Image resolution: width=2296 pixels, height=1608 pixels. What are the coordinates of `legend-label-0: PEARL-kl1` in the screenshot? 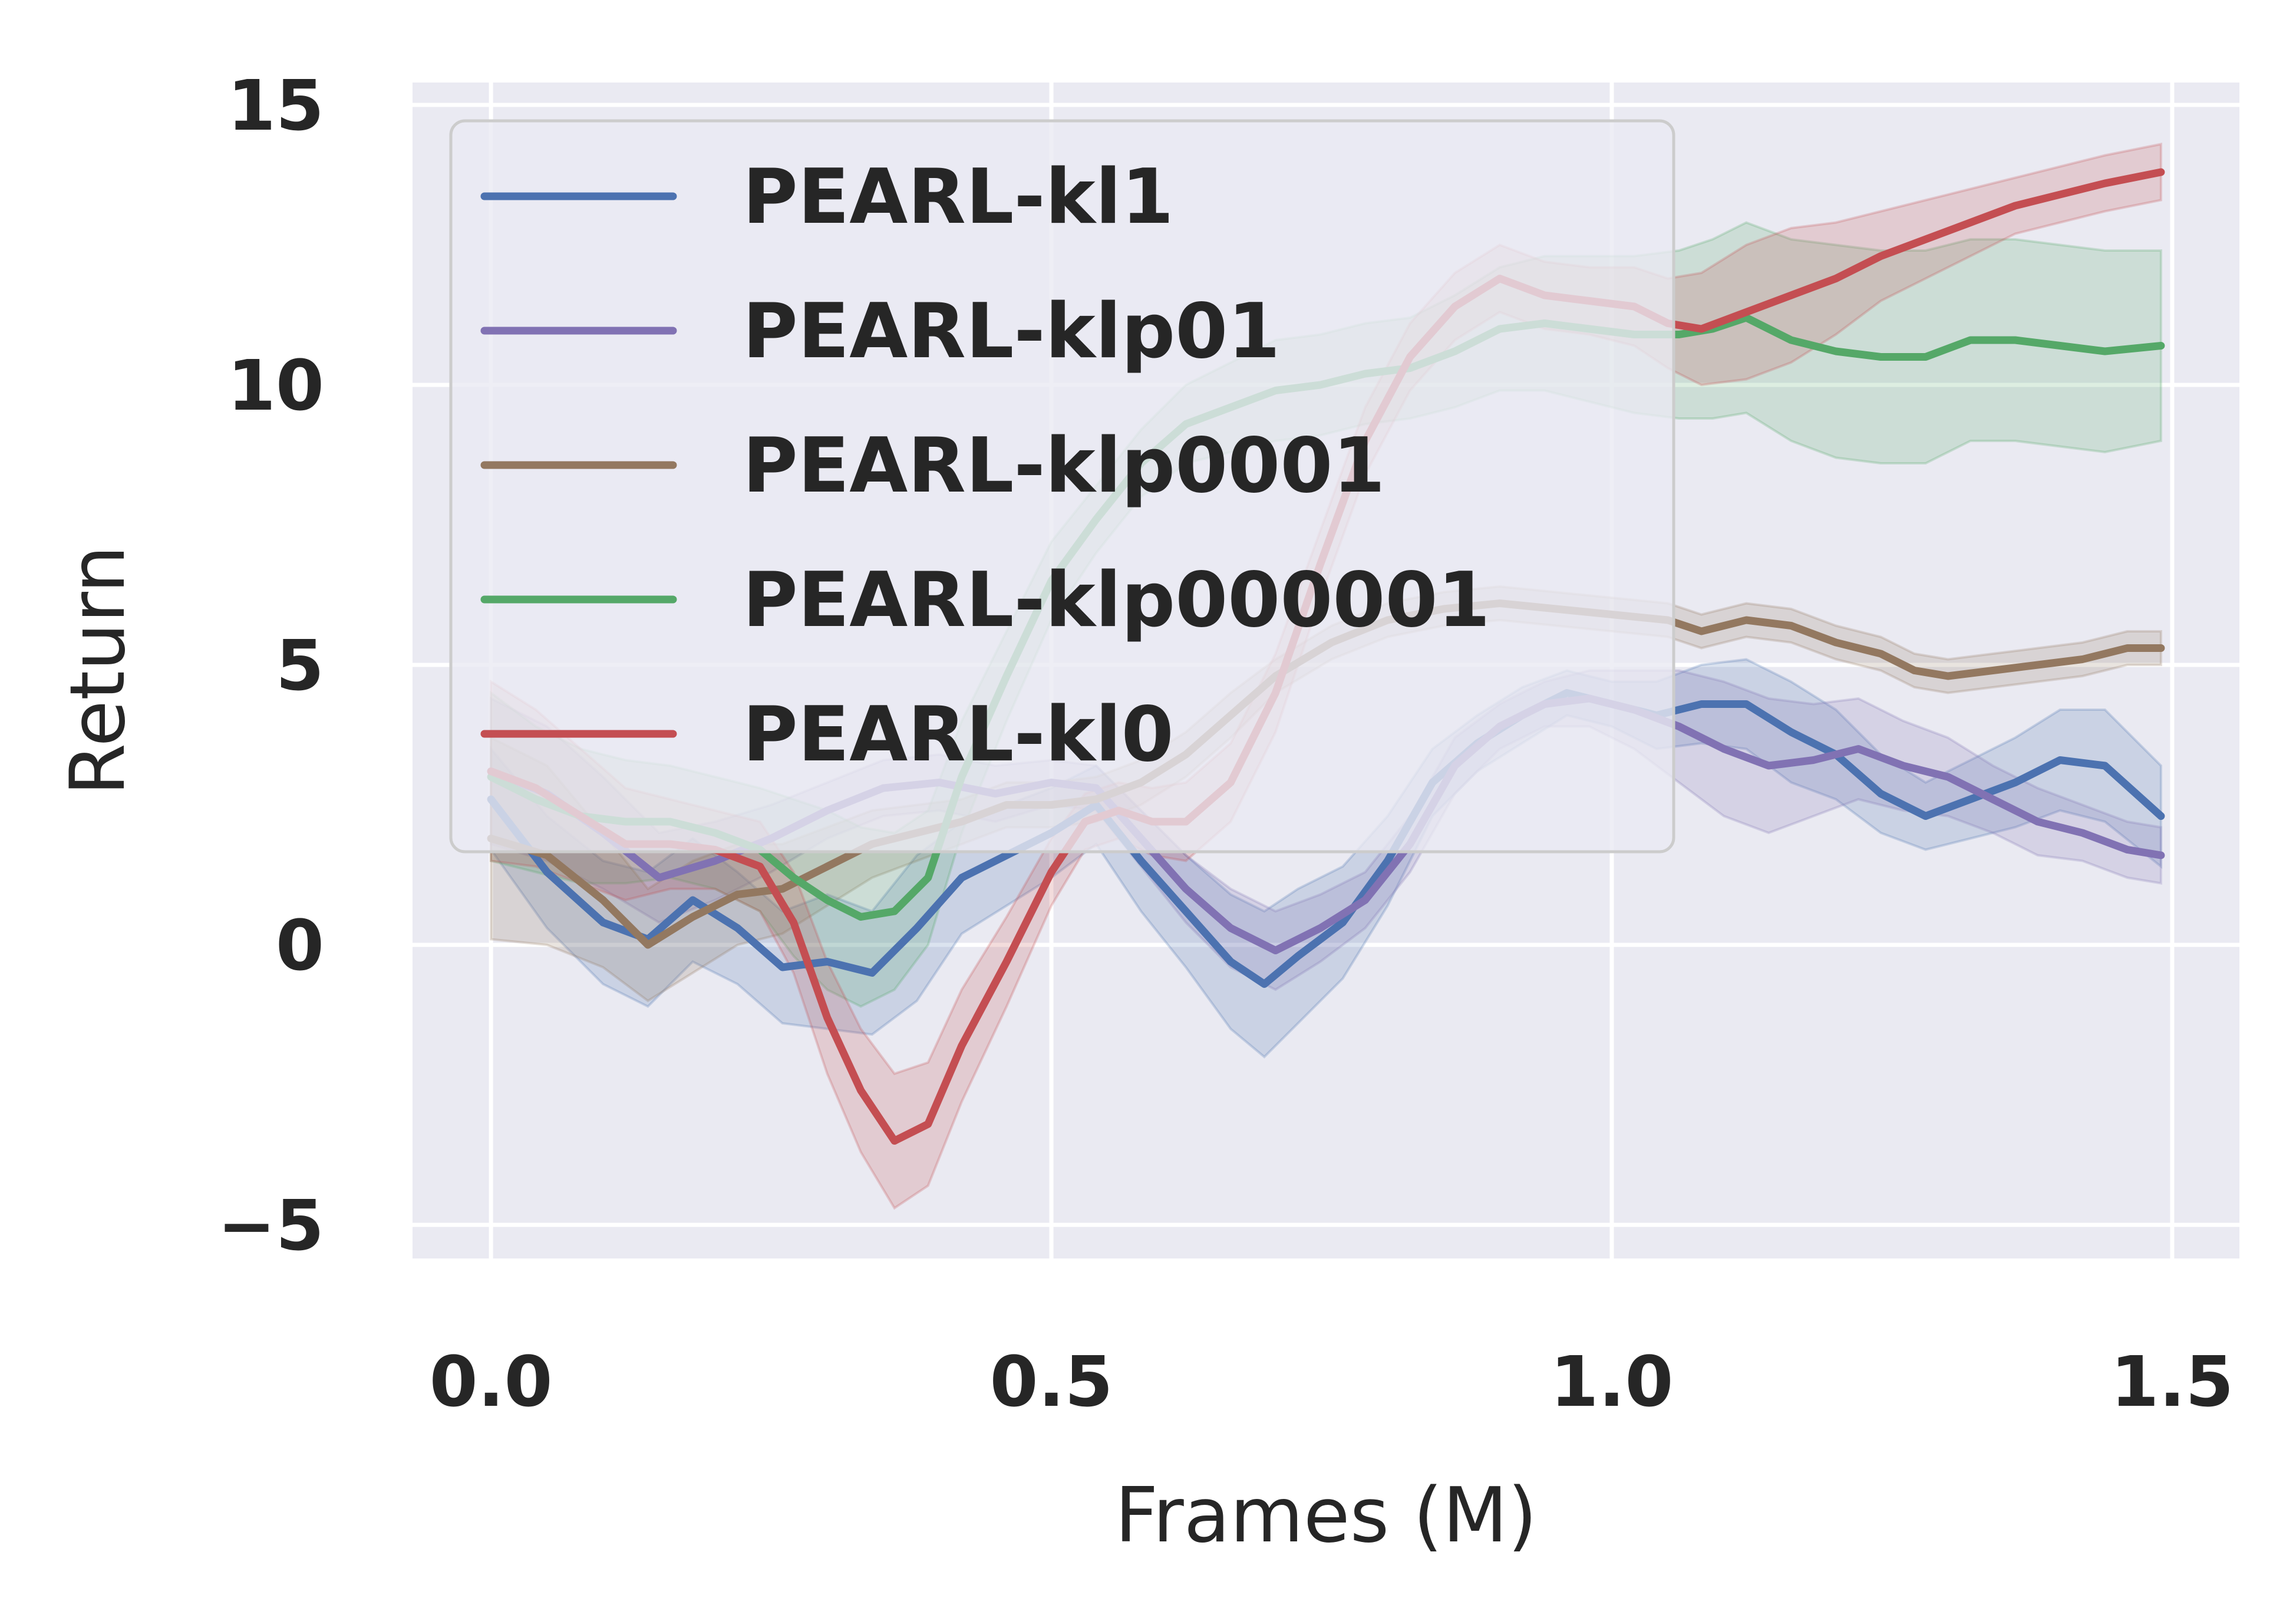 It's located at (958, 197).